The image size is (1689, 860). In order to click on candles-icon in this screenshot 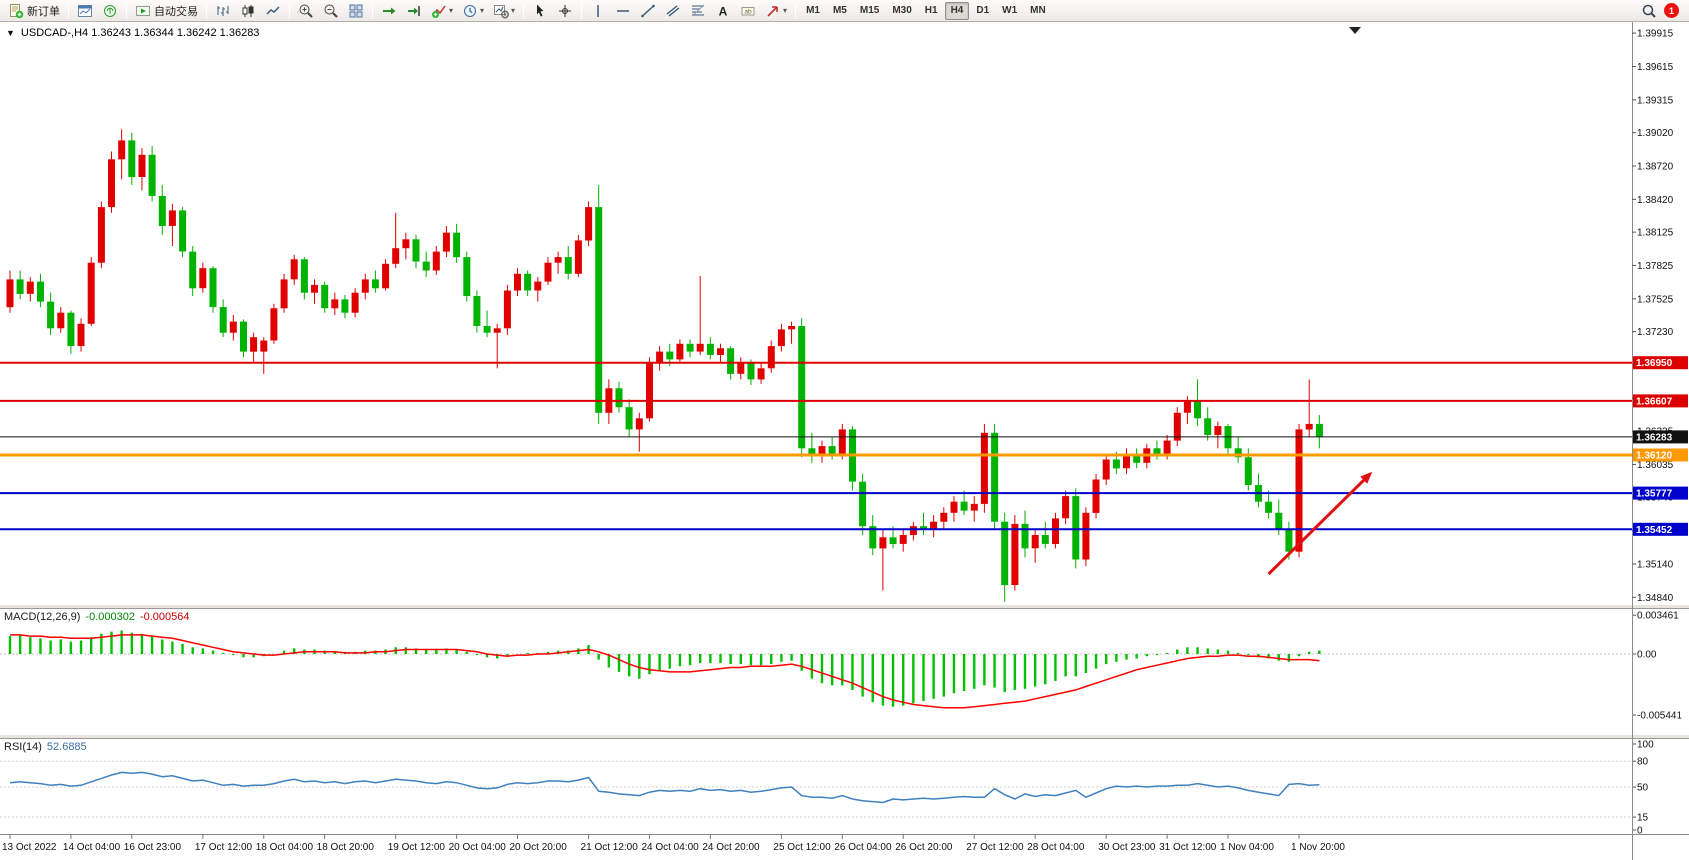, I will do `click(248, 10)`.